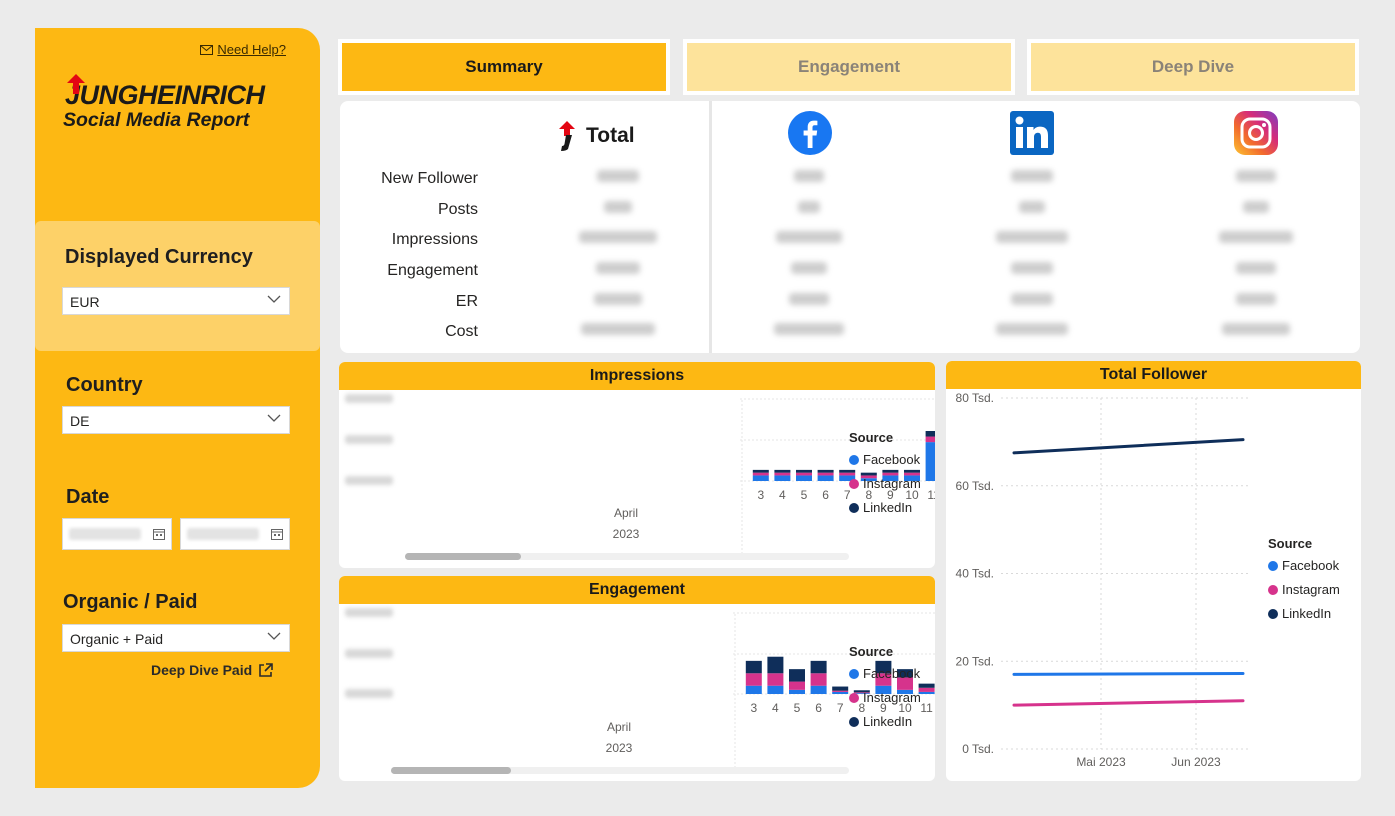 Image resolution: width=1395 pixels, height=816 pixels. Describe the element at coordinates (274, 636) in the screenshot. I see `chevron-down-icon` at that location.